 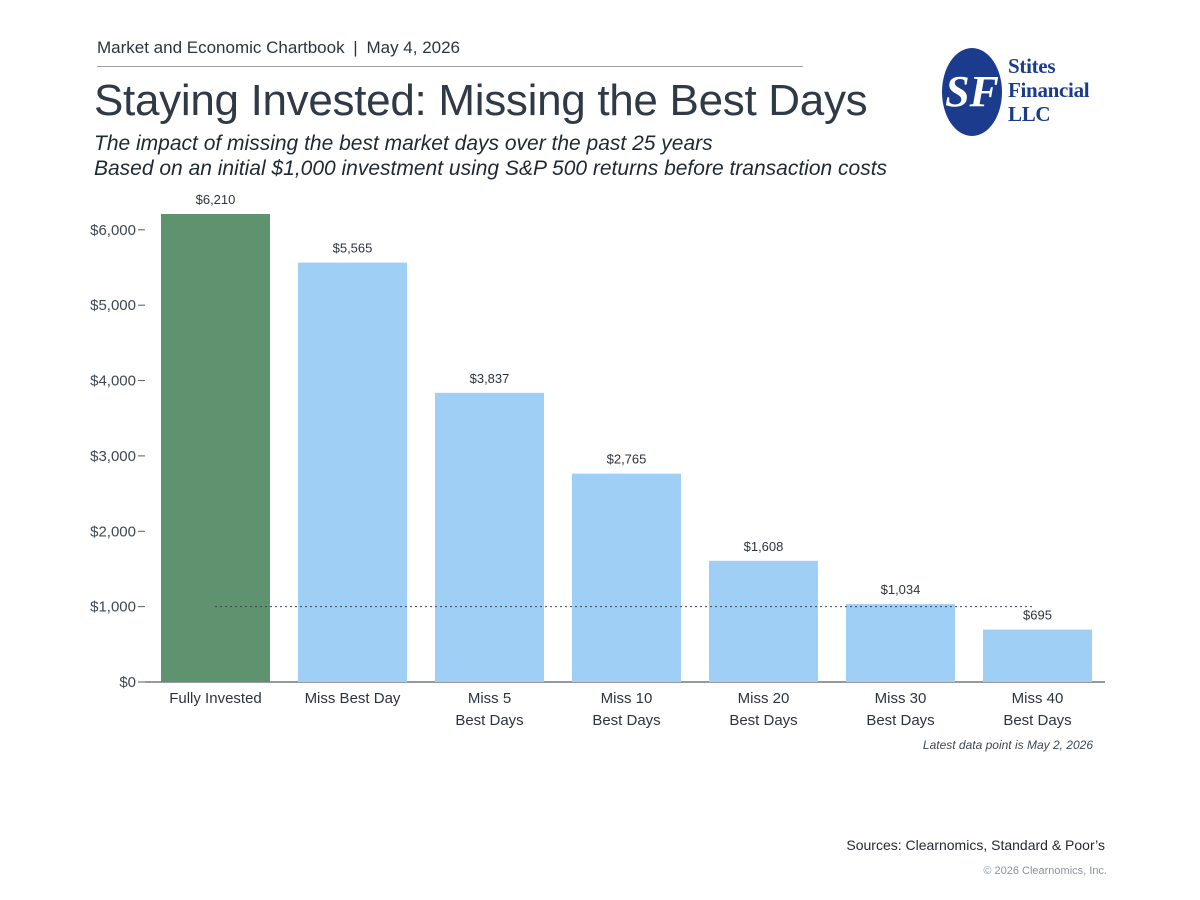 I want to click on bar-value-label: $6,210, so click(x=216, y=199).